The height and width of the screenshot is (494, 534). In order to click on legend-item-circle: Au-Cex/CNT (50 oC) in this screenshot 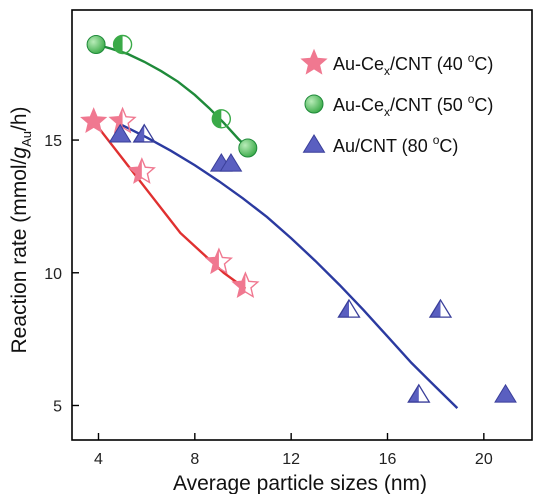, I will do `click(398, 105)`.